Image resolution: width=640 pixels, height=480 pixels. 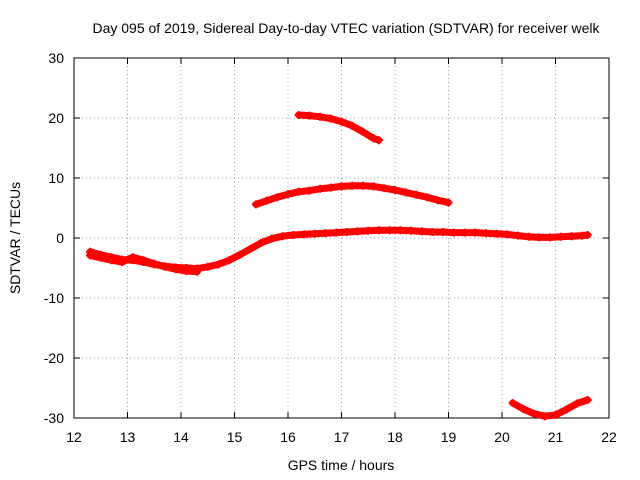 I want to click on y-axis-label: SDTVAR / TECUs, so click(x=15, y=238).